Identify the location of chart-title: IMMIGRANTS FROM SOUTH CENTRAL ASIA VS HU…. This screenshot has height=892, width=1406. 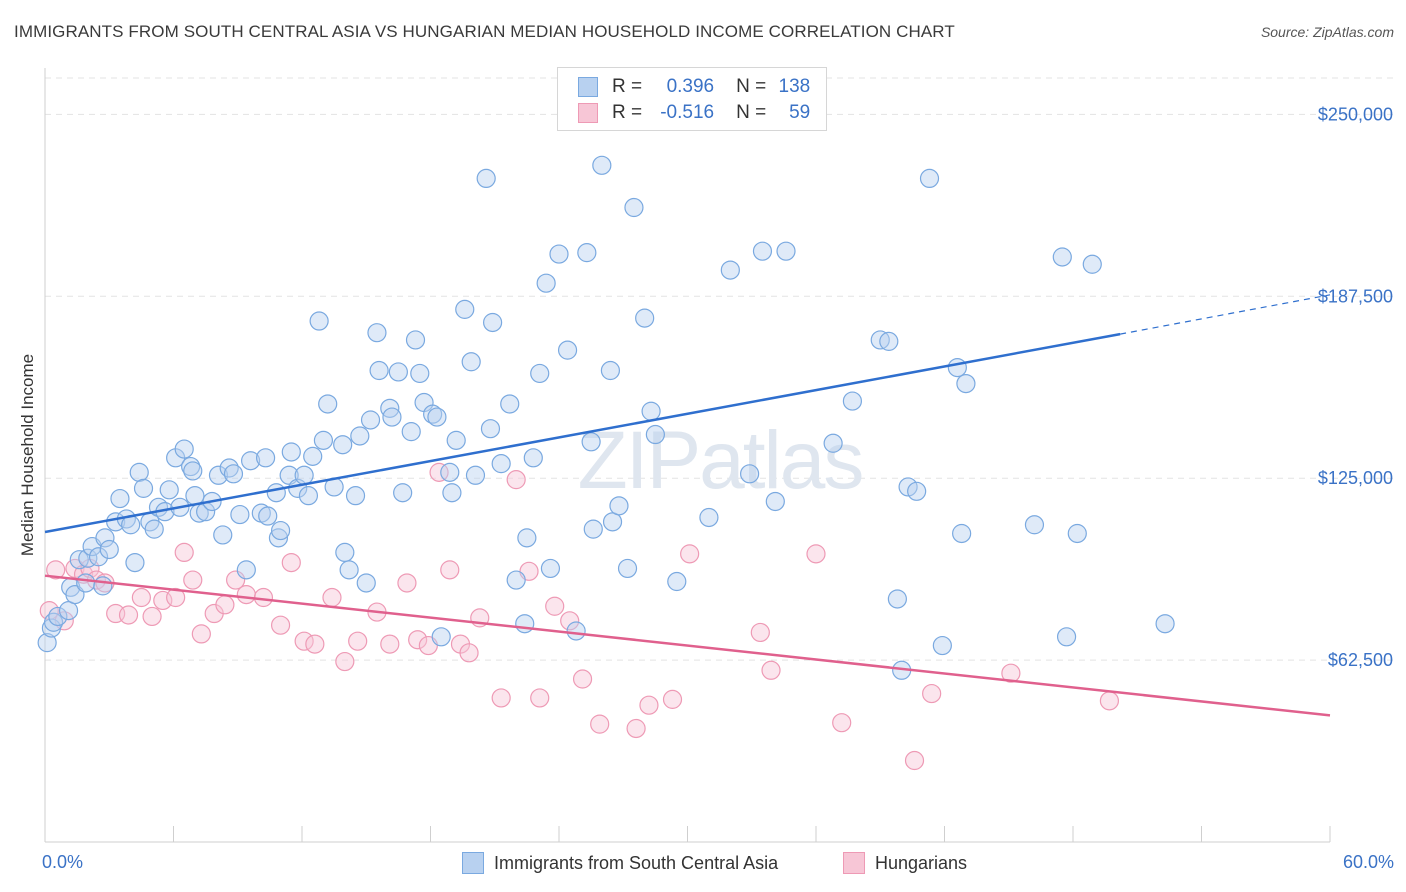
(484, 31).